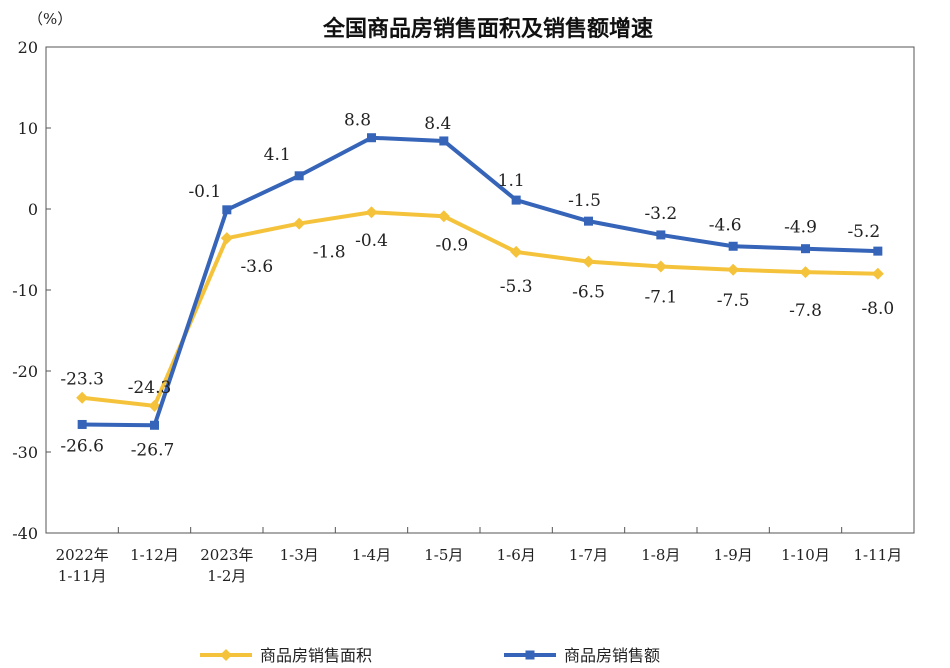 The image size is (950, 668). I want to click on x-tick-label: 1-8月, so click(660, 555).